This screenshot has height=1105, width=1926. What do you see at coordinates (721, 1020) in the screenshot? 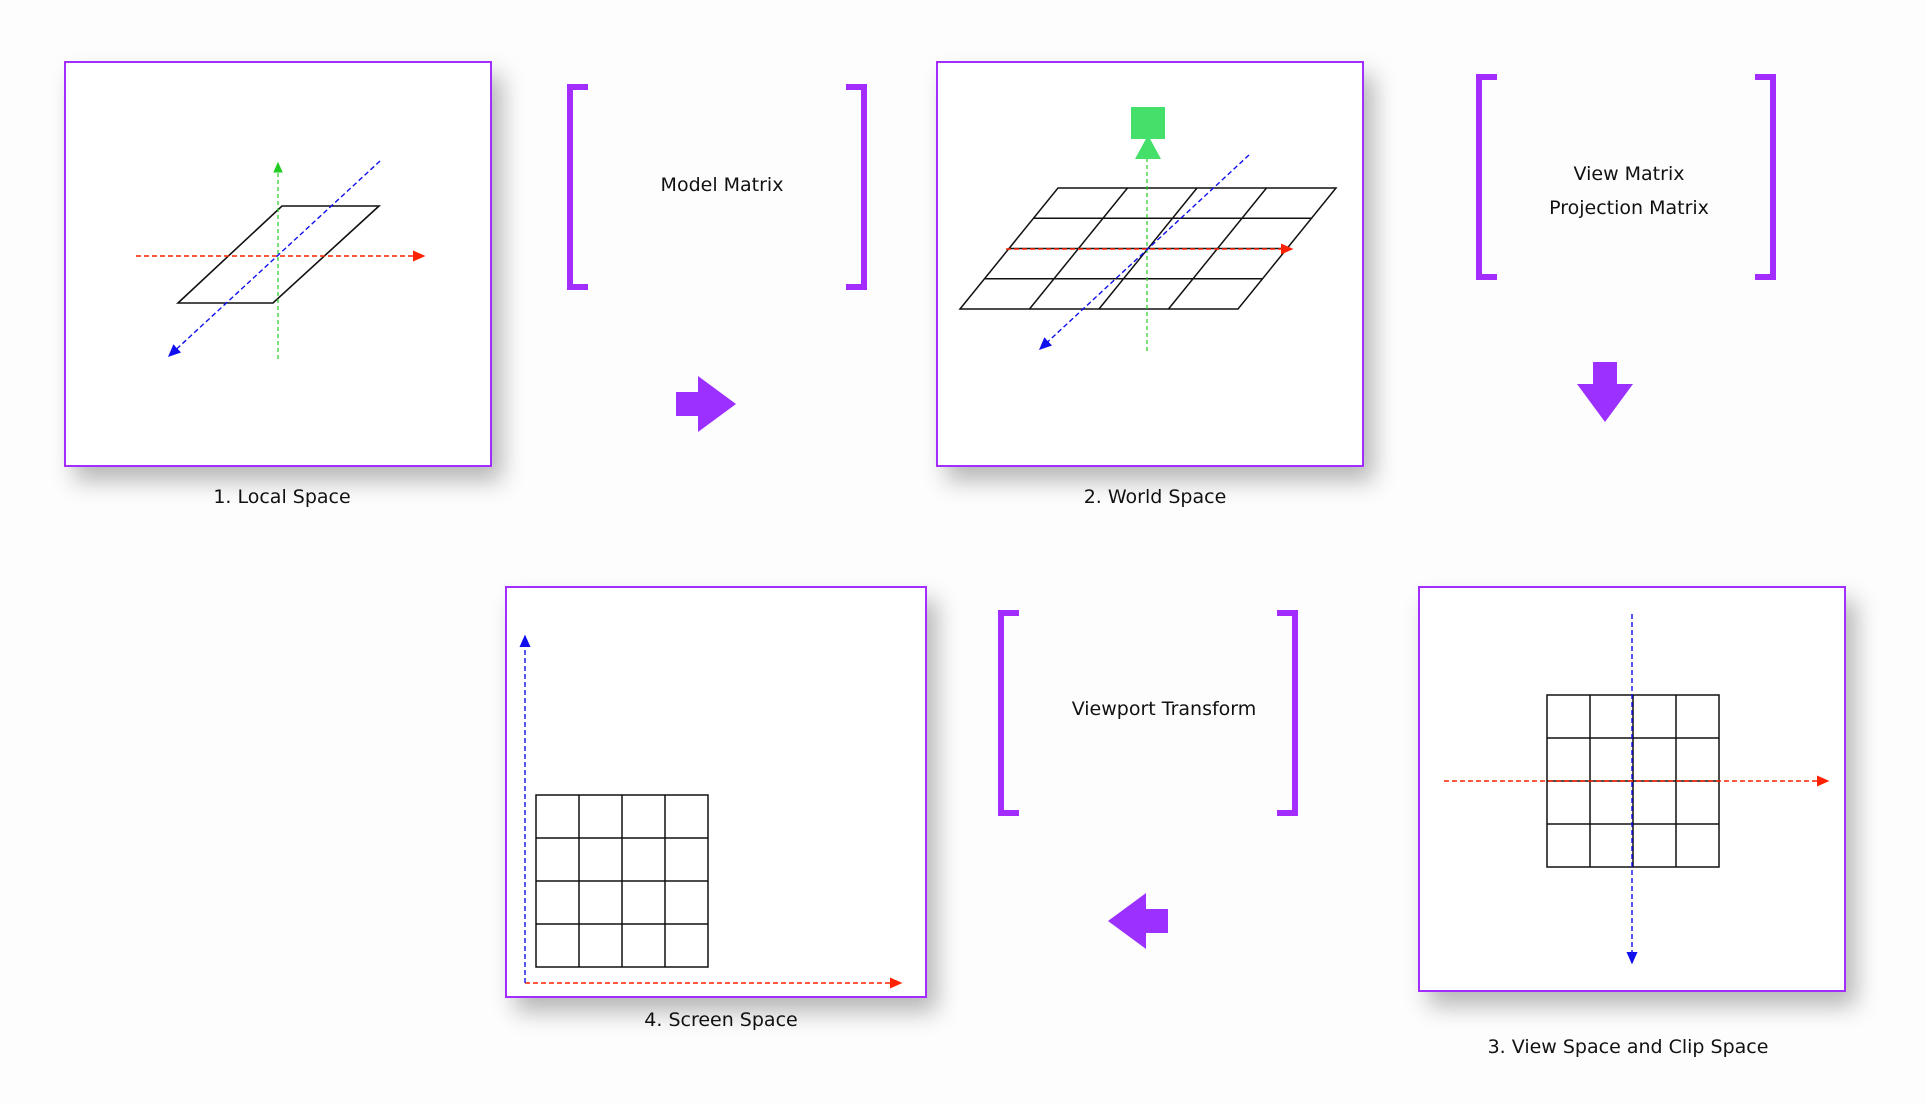
I see `screen-space-caption: 4. Screen Space` at bounding box center [721, 1020].